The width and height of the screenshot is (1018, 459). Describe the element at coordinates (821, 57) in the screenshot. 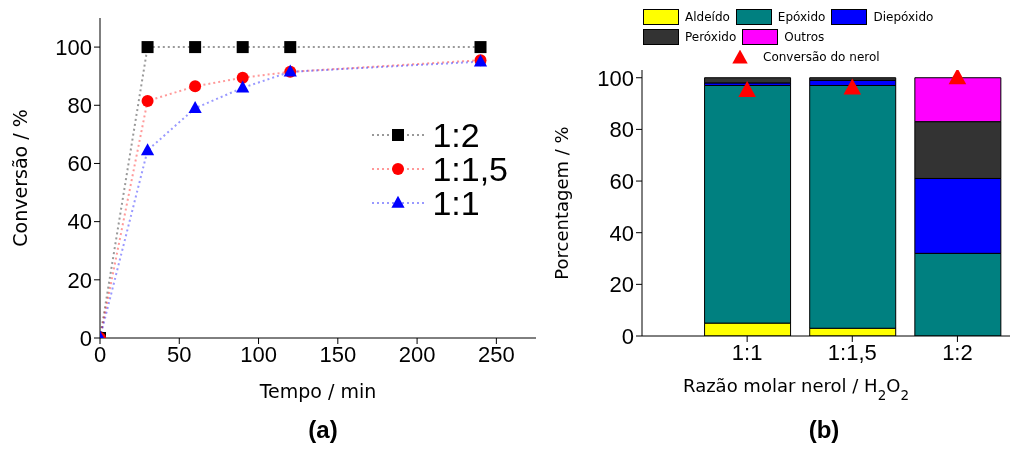

I see `legend-label: Conversão do nerol` at that location.